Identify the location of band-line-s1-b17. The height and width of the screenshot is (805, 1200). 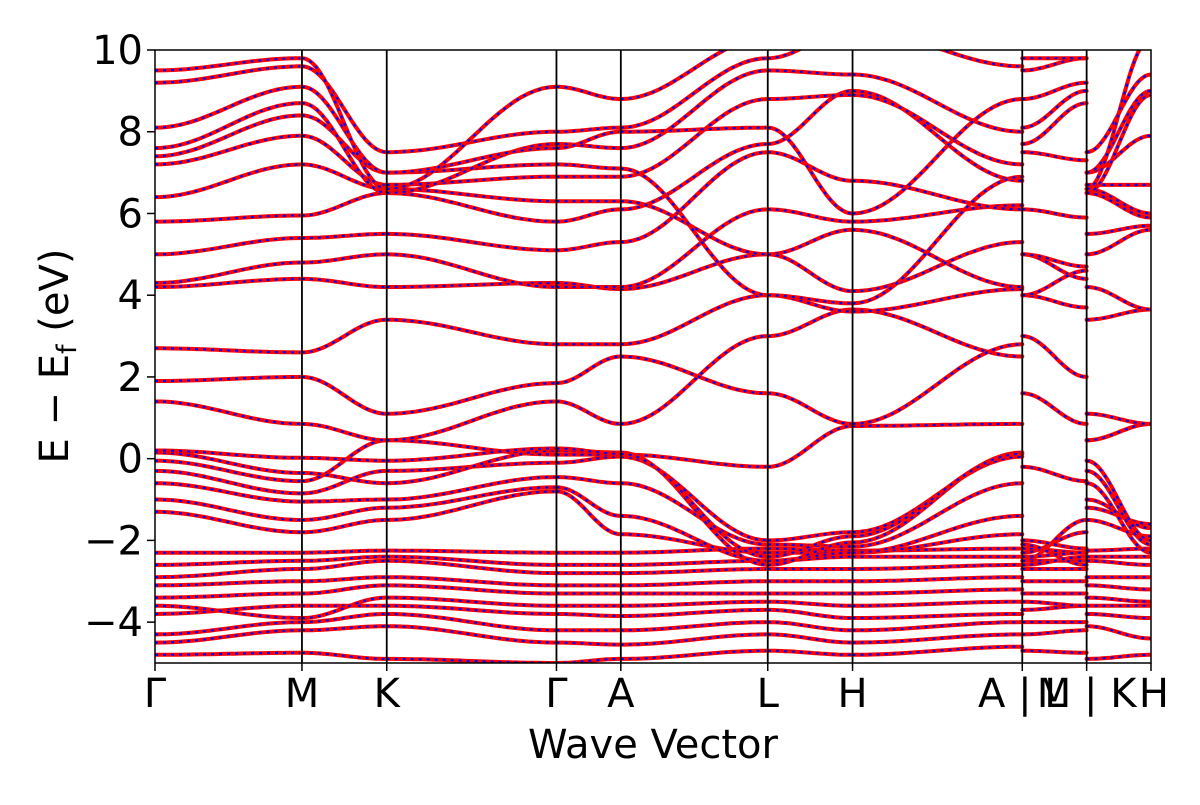
(344, 432).